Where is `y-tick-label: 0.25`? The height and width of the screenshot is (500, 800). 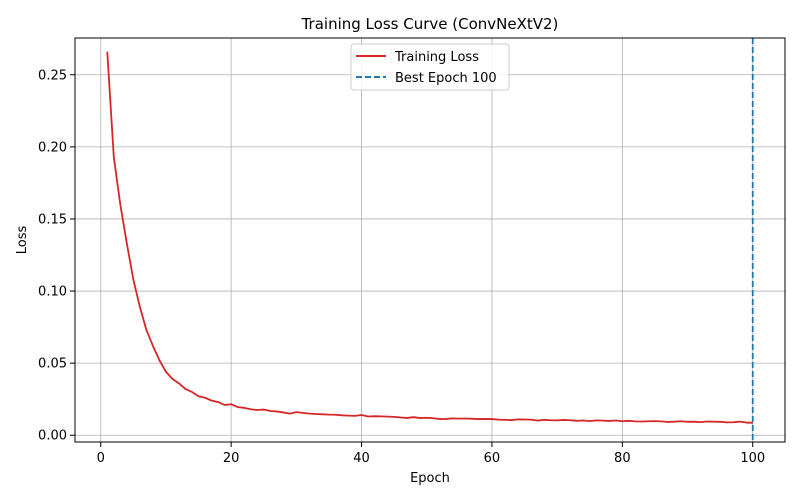 y-tick-label: 0.25 is located at coordinates (52, 75).